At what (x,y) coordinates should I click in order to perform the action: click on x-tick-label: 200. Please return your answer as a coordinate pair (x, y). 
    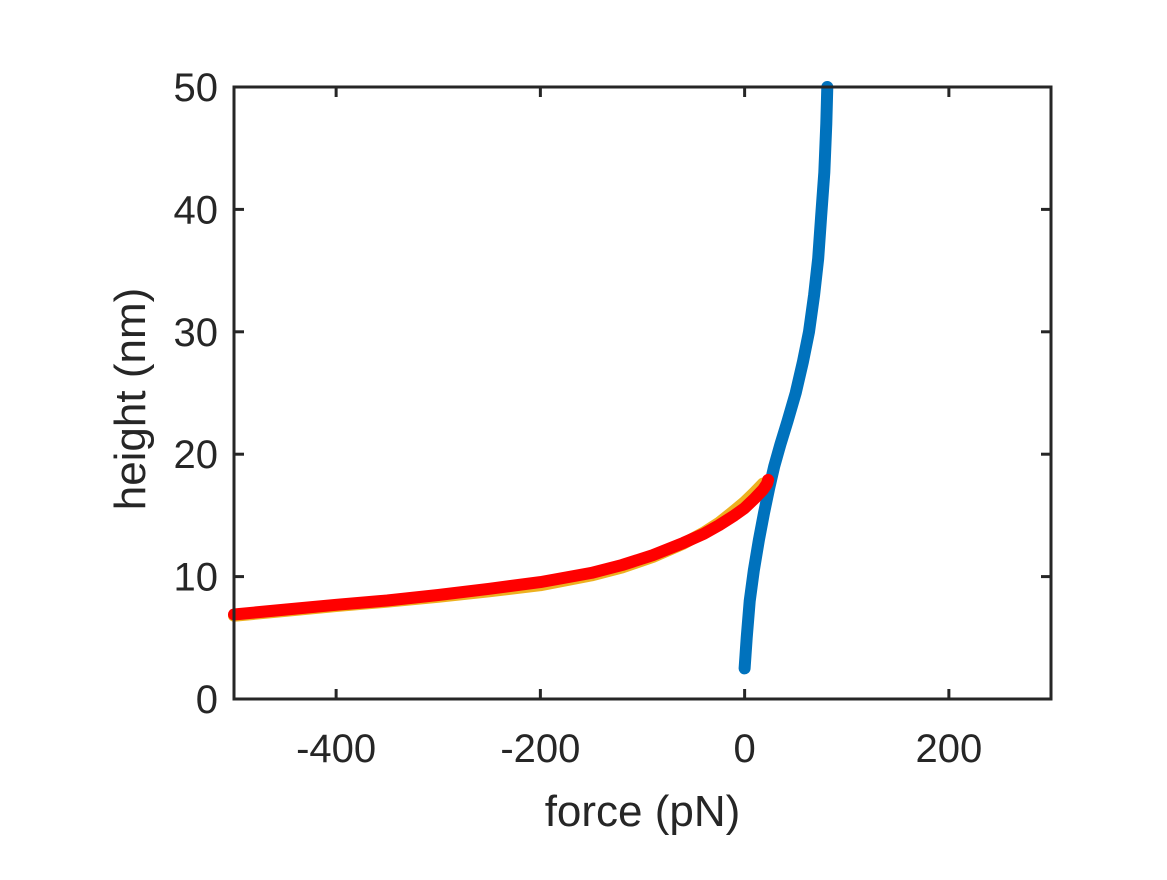
    Looking at the image, I should click on (949, 749).